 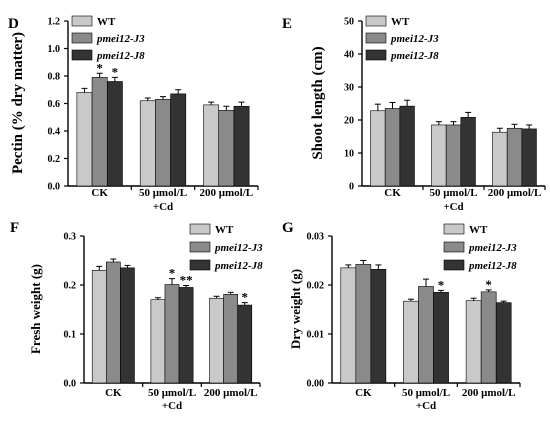 What do you see at coordinates (288, 228) in the screenshot?
I see `panel-label: G` at bounding box center [288, 228].